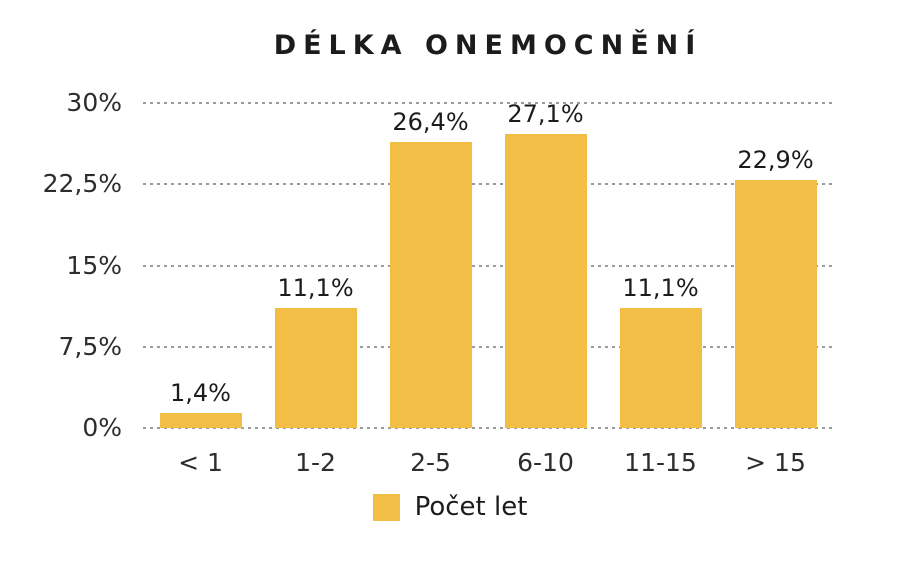  What do you see at coordinates (775, 159) in the screenshot?
I see `bar-value-label: 22,9%` at bounding box center [775, 159].